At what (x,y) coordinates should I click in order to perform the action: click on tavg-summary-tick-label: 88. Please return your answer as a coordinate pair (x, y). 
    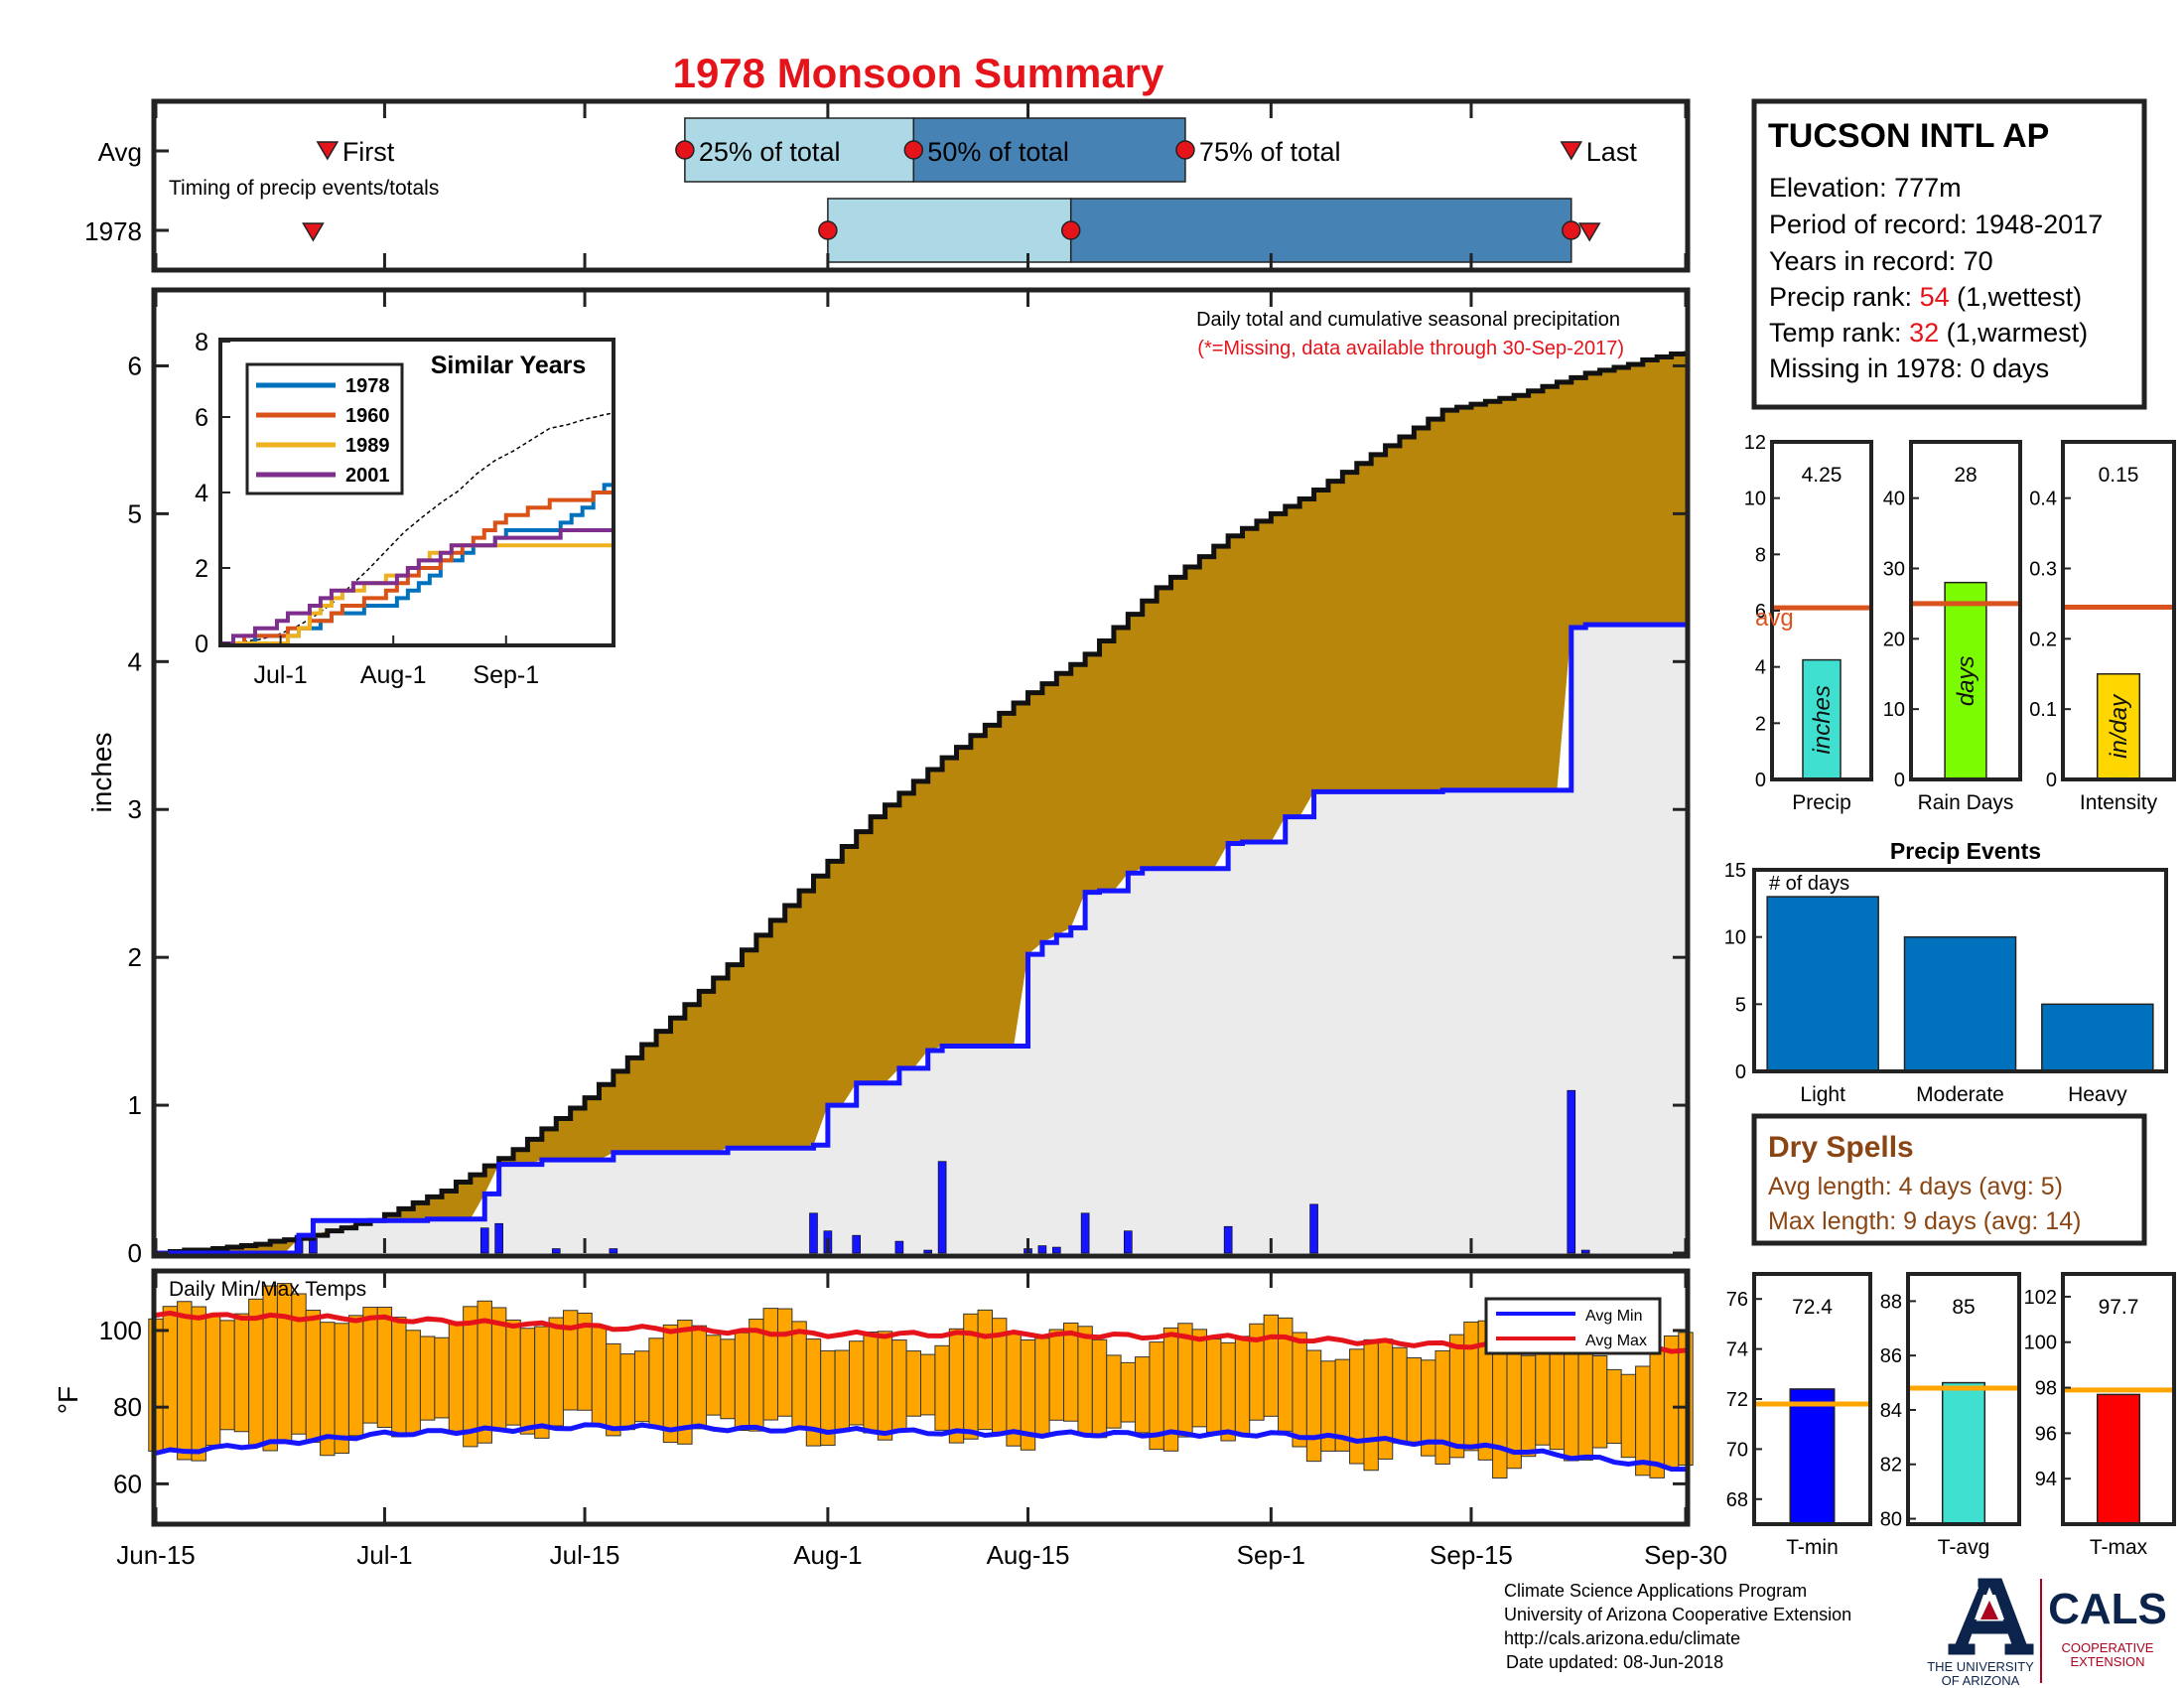
    Looking at the image, I should click on (1891, 1302).